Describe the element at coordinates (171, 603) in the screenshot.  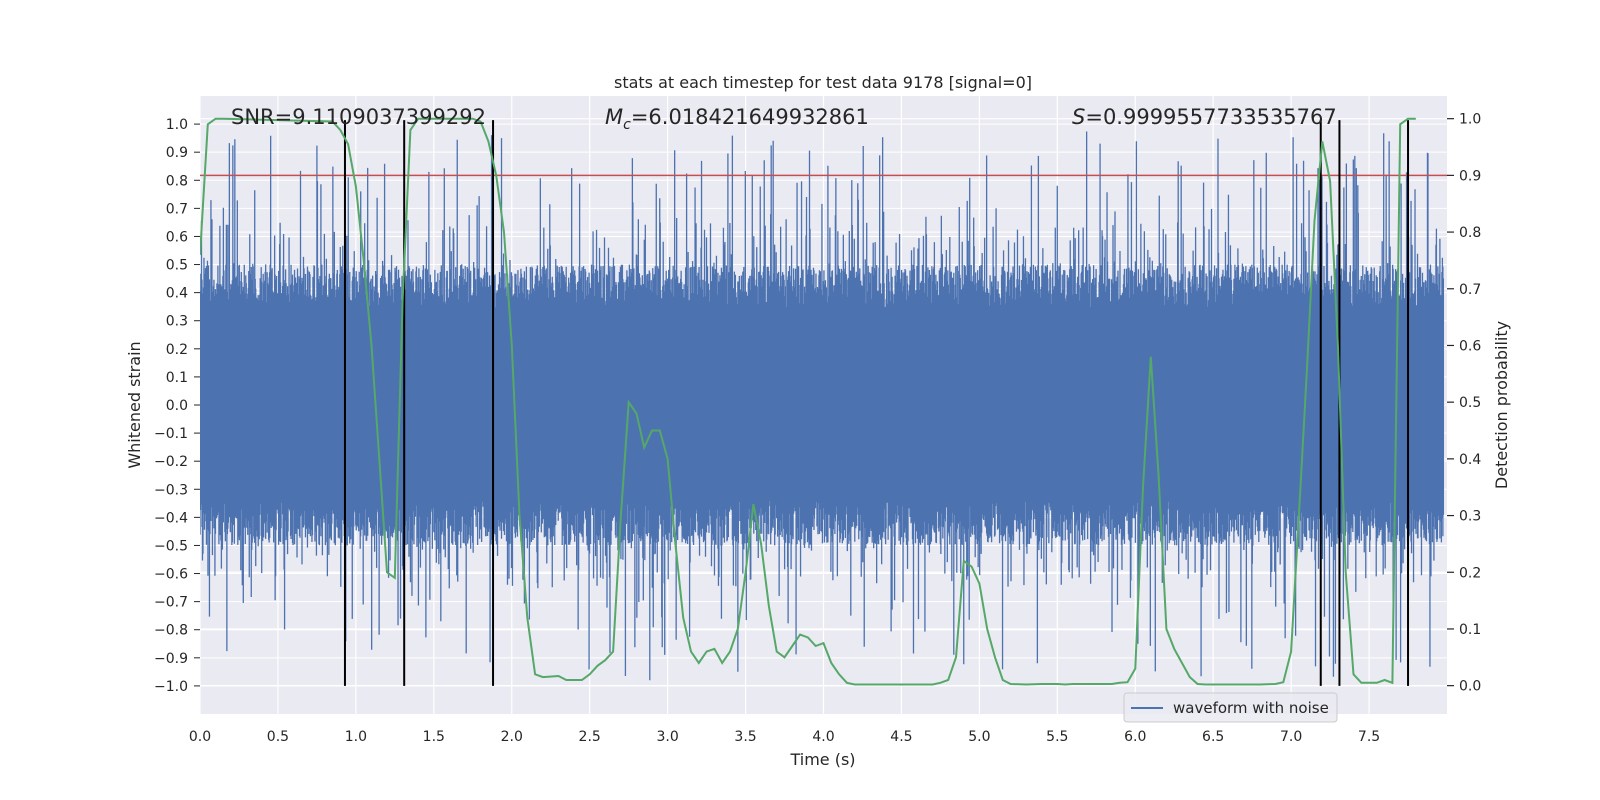
I see `y-left-tick-label: −0.7` at that location.